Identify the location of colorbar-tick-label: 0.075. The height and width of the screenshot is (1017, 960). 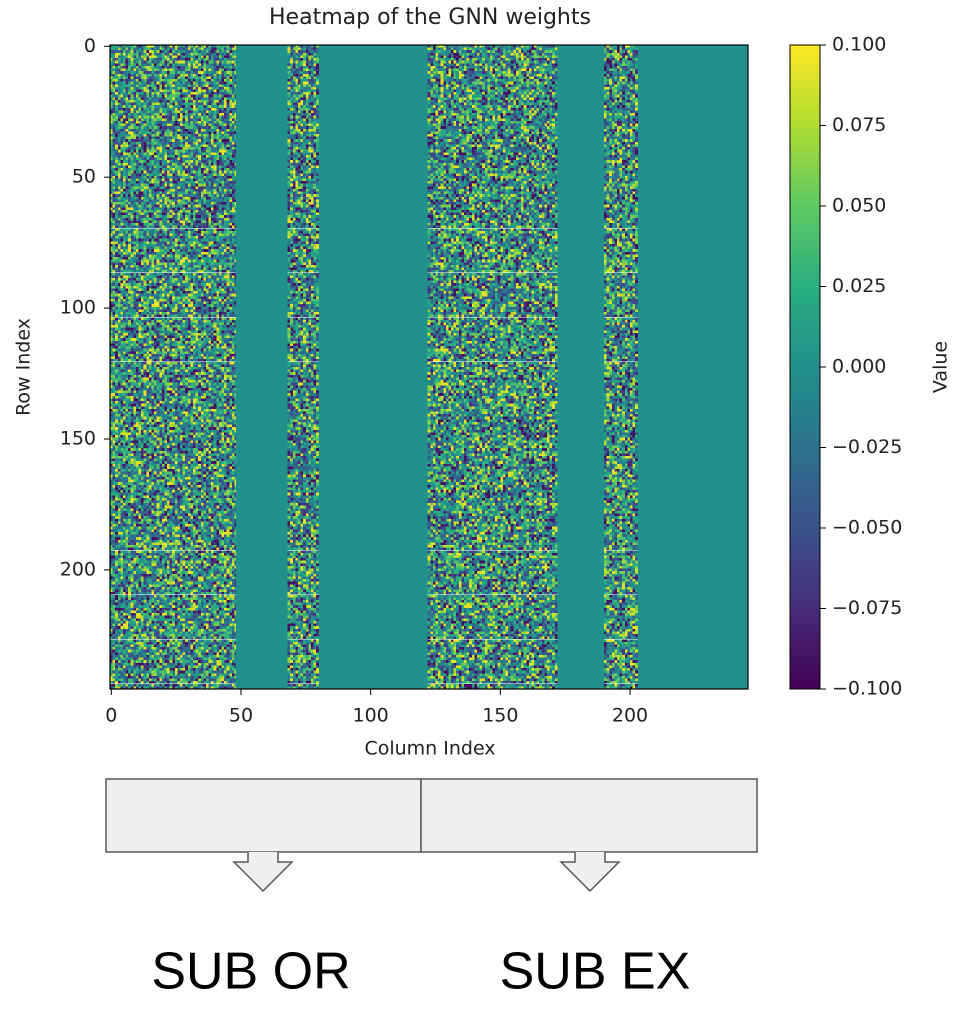
(859, 125).